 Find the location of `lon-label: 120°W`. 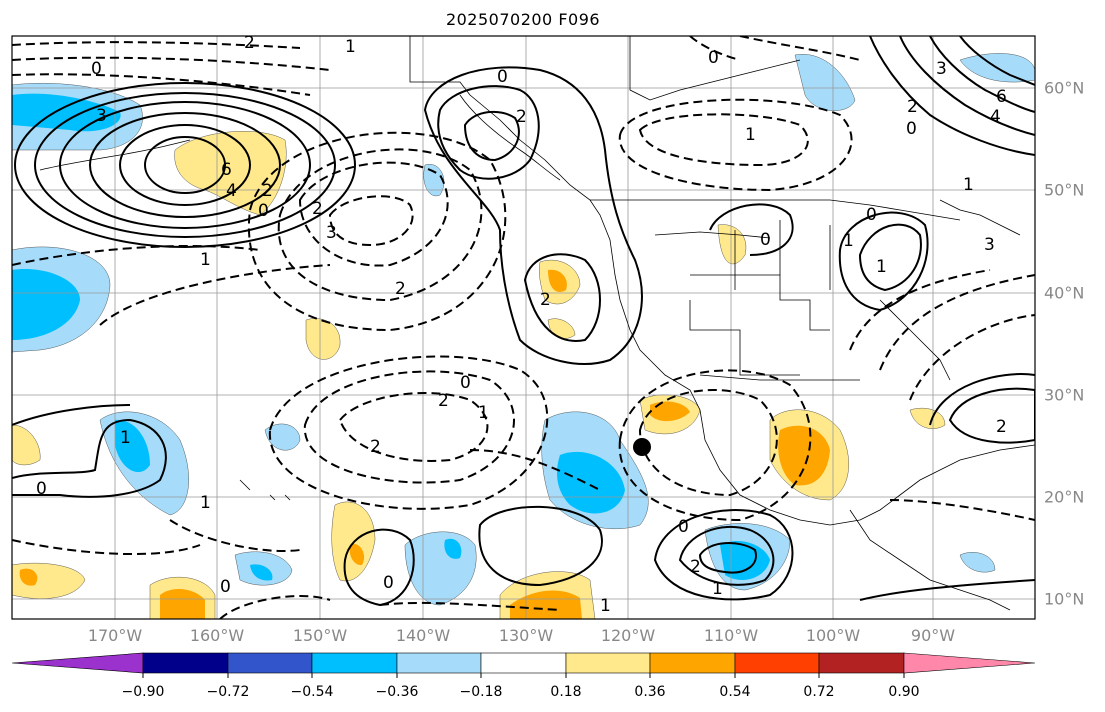

lon-label: 120°W is located at coordinates (628, 635).